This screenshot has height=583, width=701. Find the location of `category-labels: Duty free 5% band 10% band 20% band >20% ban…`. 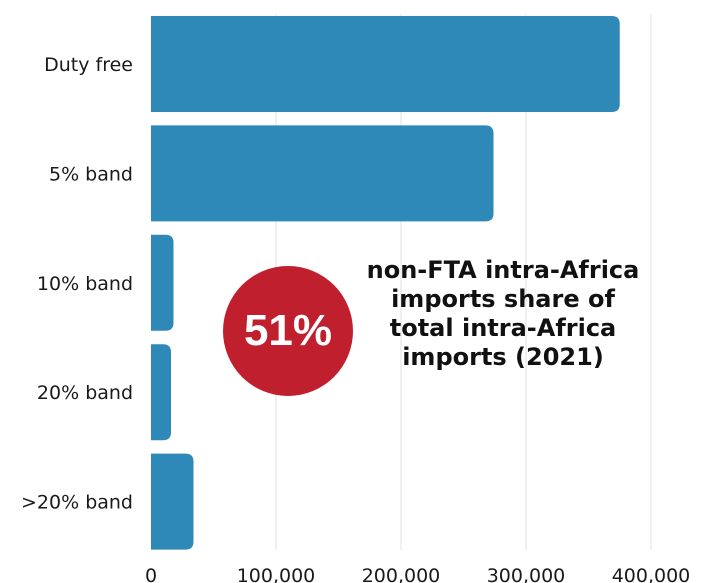

category-labels: Duty free 5% band 10% band 20% band >20% ban… is located at coordinates (77, 284).